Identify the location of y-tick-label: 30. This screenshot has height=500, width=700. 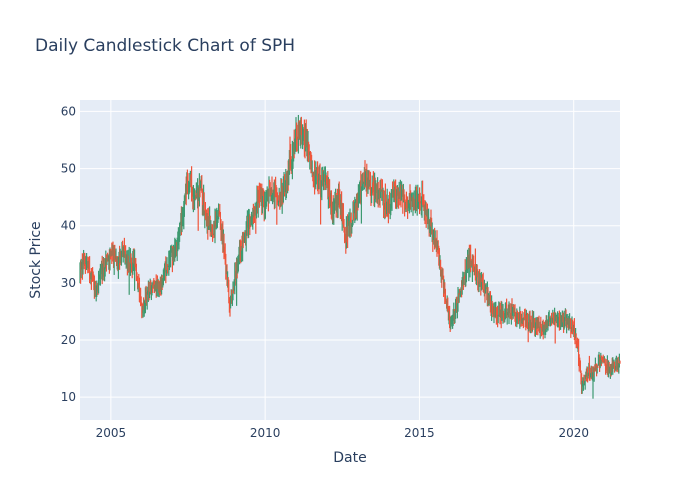
(68, 283).